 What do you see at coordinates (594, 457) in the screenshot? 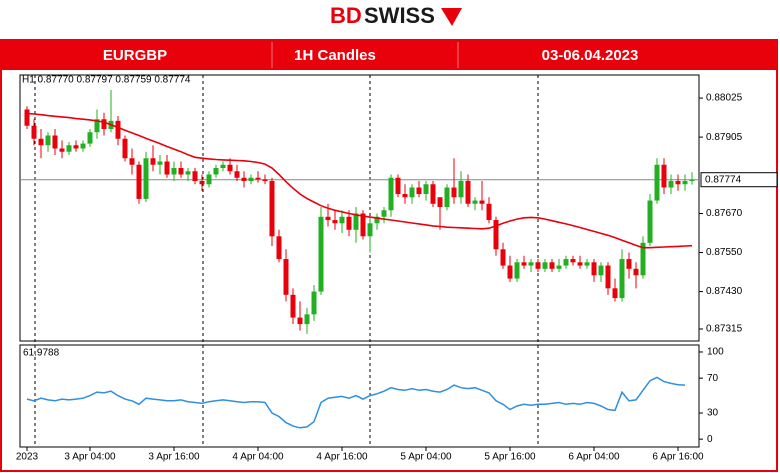
I see `x-tick-label: 6 Apr 04:00` at bounding box center [594, 457].